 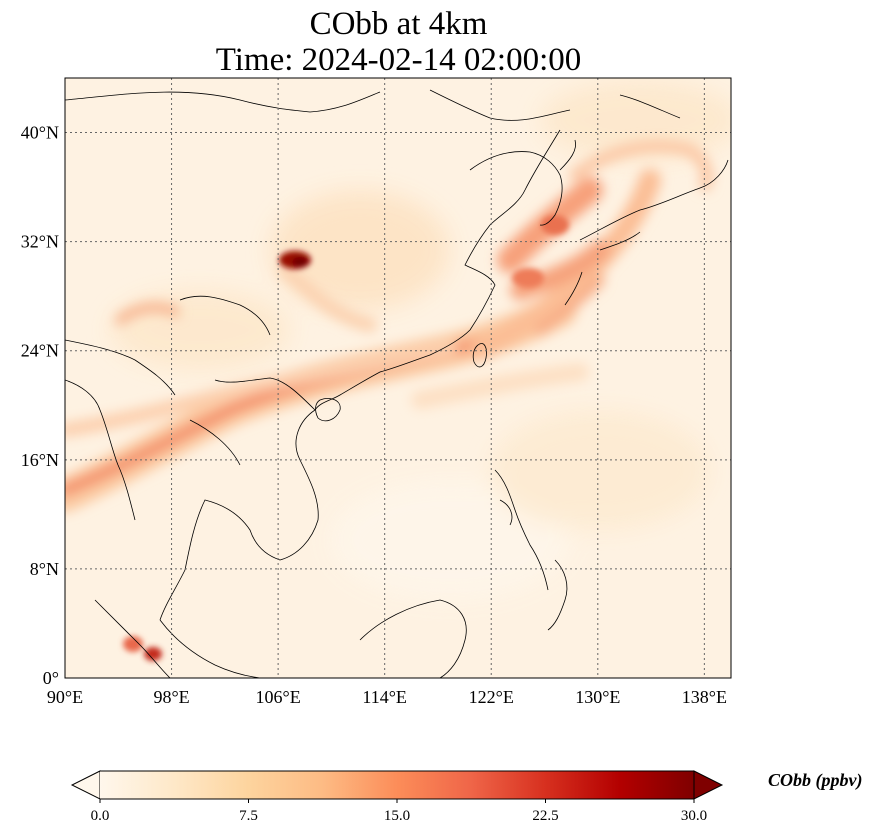 What do you see at coordinates (85, 785) in the screenshot?
I see `colorbar-extend-min` at bounding box center [85, 785].